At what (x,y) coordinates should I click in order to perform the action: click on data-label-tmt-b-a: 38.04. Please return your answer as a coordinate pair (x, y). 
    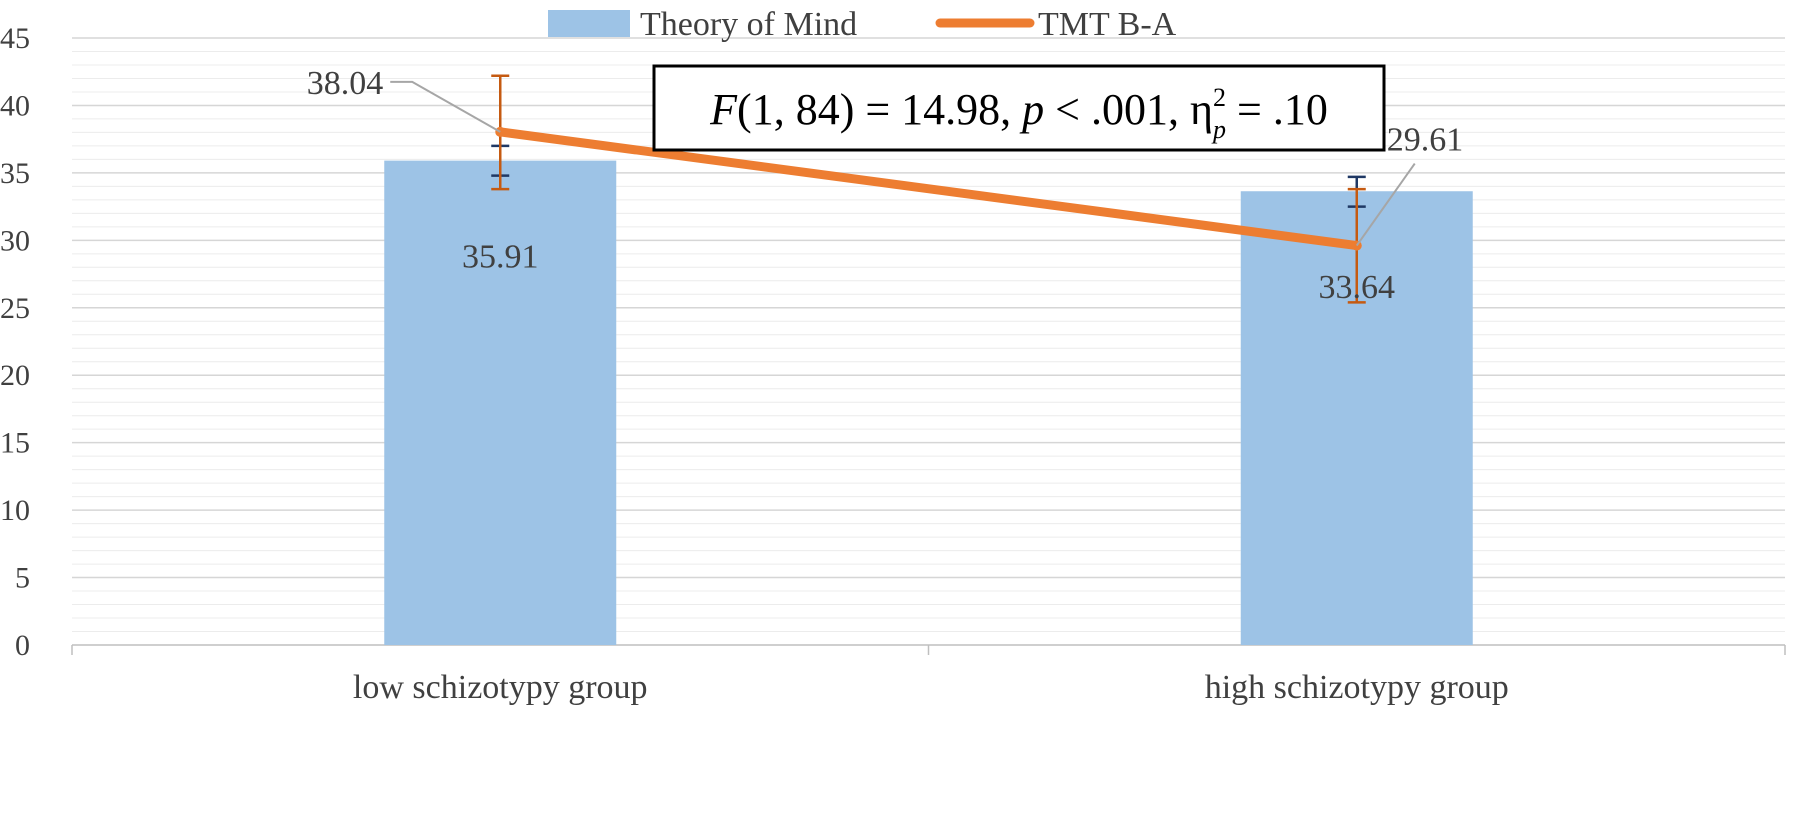
    Looking at the image, I should click on (345, 83).